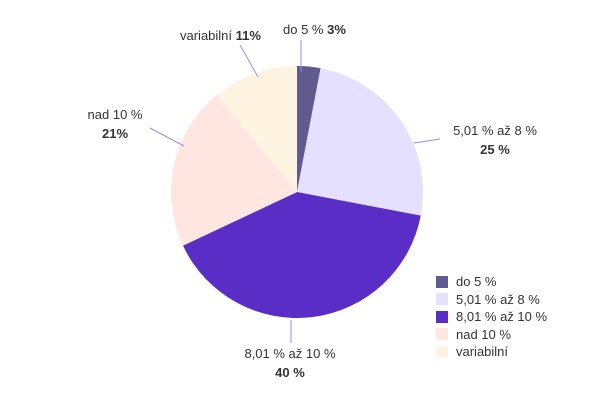 This screenshot has height=400, width=600. What do you see at coordinates (491, 335) in the screenshot?
I see `legend-item: nad 10 %` at bounding box center [491, 335].